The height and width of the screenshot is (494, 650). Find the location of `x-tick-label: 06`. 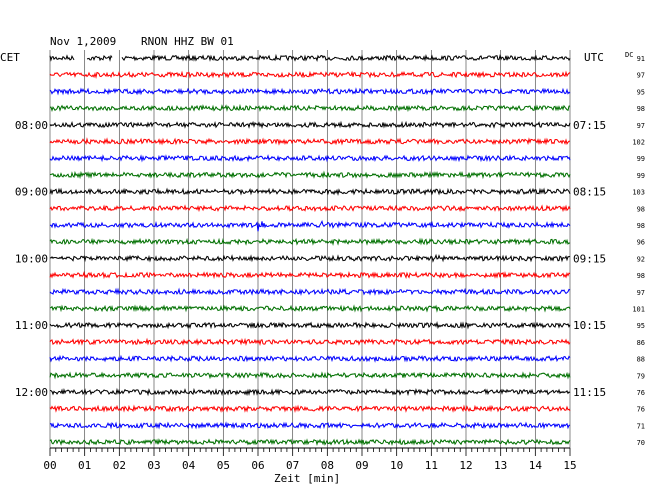

x-tick-label: 06 is located at coordinates (257, 465).